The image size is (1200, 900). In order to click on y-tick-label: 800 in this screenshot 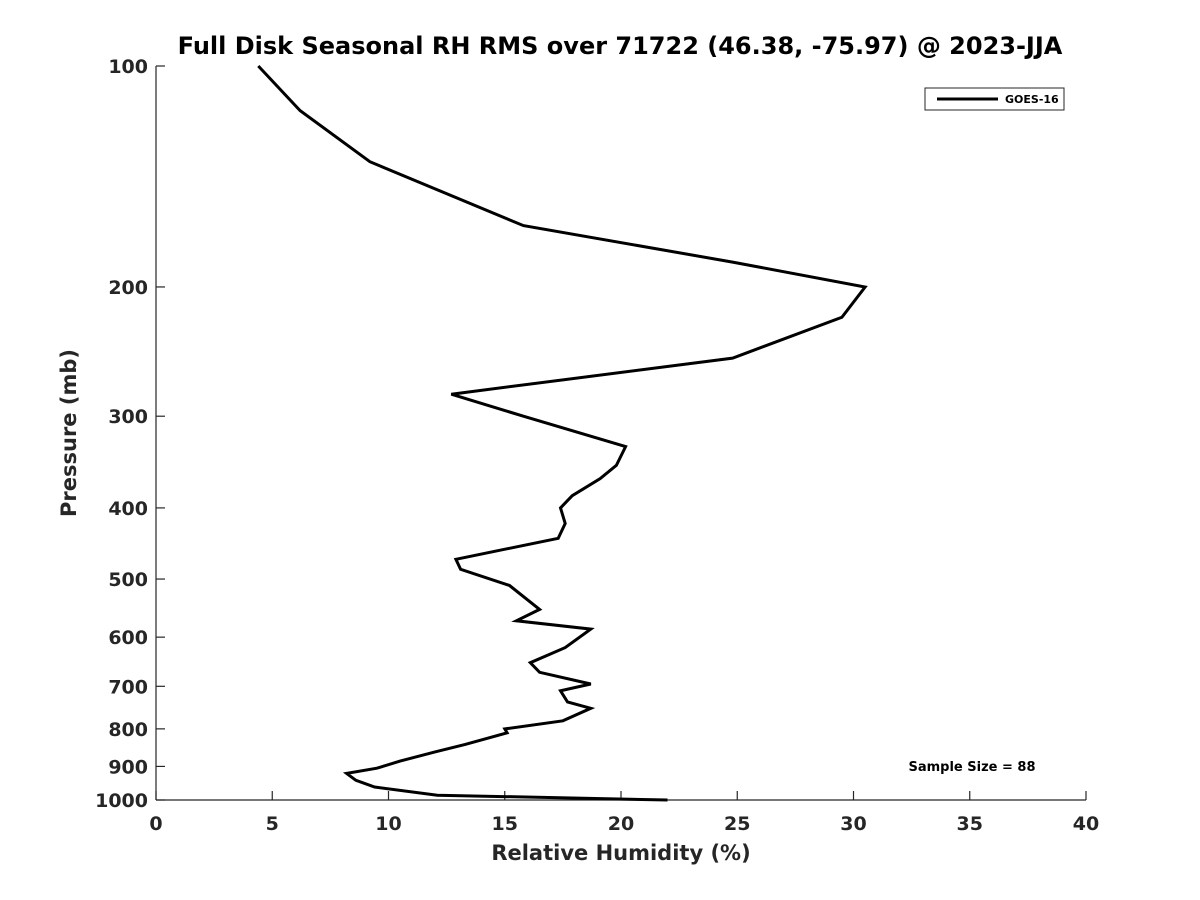, I will do `click(128, 730)`.